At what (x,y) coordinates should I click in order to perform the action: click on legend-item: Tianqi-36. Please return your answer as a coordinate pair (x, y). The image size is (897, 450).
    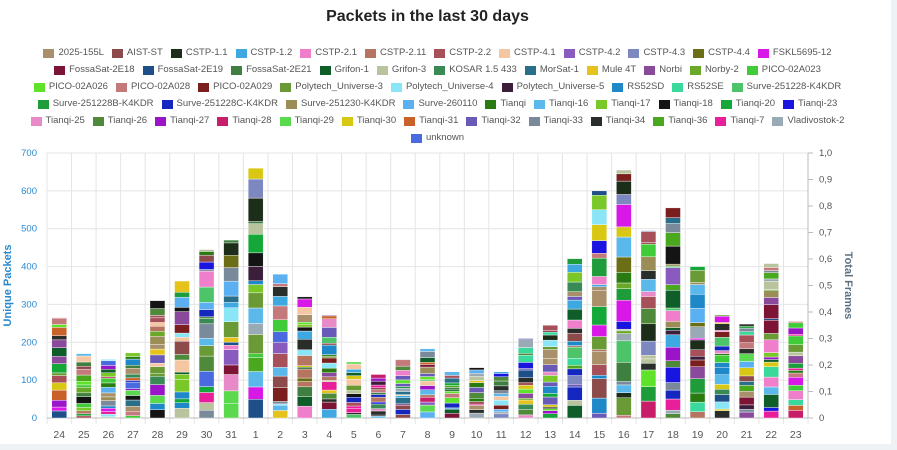
    Looking at the image, I should click on (680, 121).